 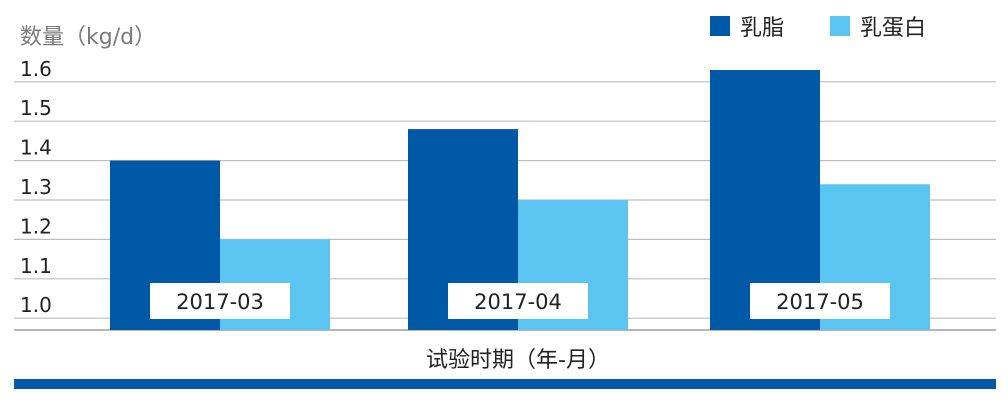 I want to click on legend-swatch-milk-fat, so click(x=720, y=26).